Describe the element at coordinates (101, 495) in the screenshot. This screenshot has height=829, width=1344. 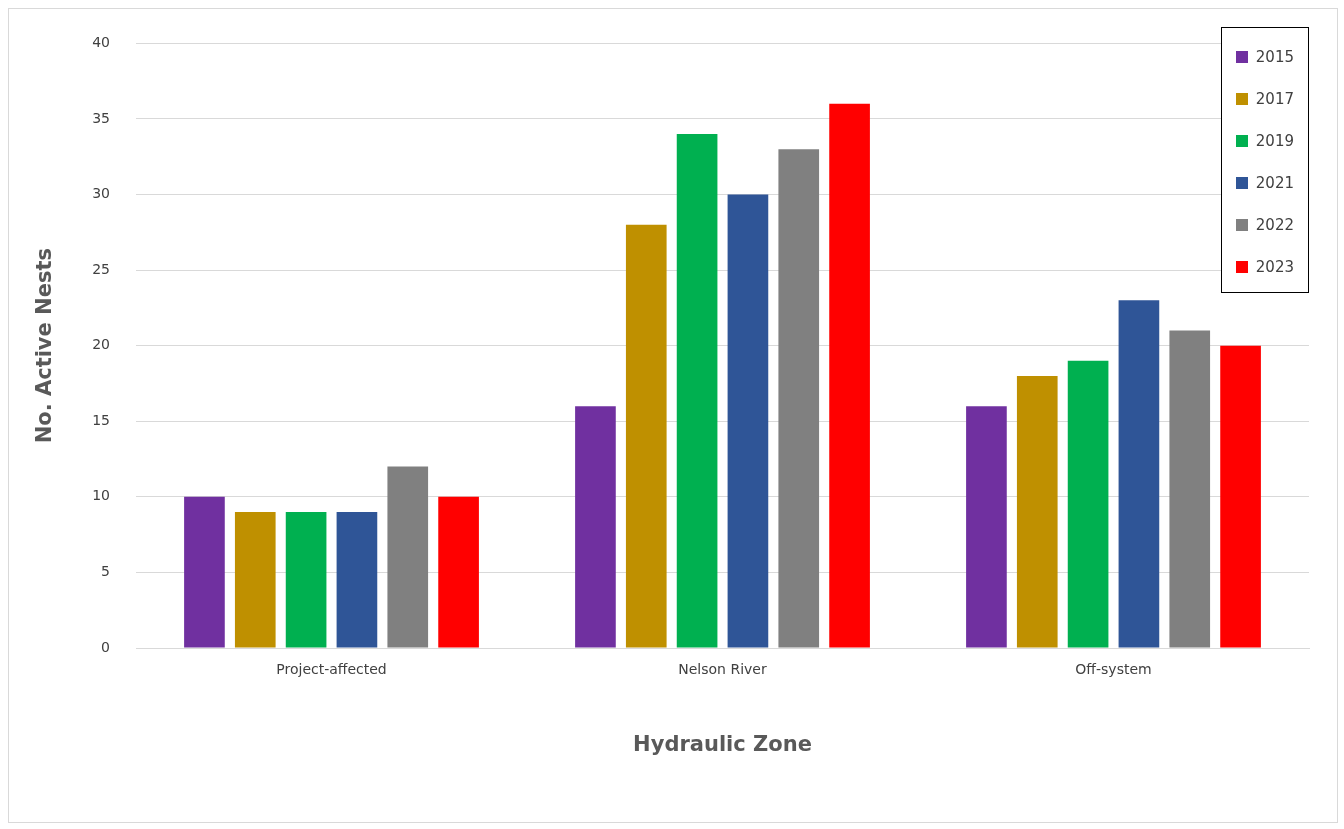
I see `y-tick-label: 10` at that location.